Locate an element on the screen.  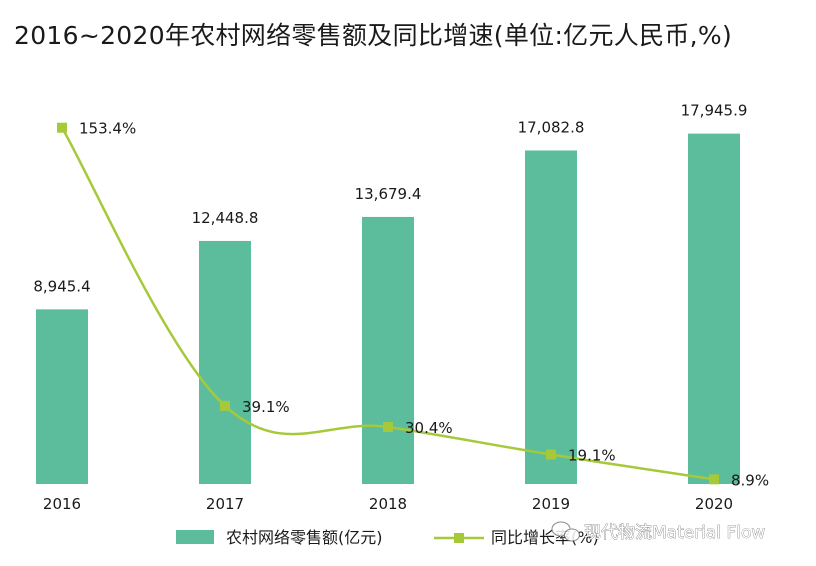
line-point-2018 is located at coordinates (388, 427).